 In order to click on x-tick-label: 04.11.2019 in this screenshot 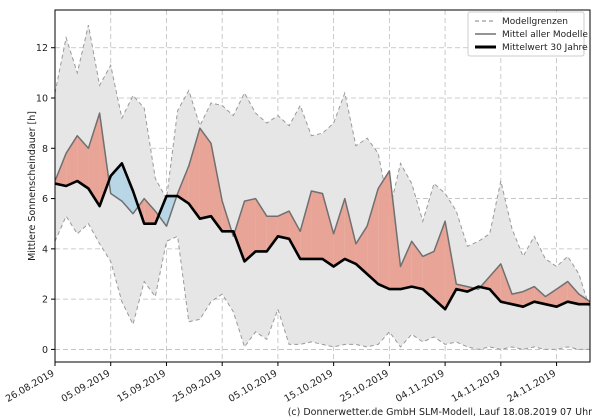, I will do `click(420, 386)`.